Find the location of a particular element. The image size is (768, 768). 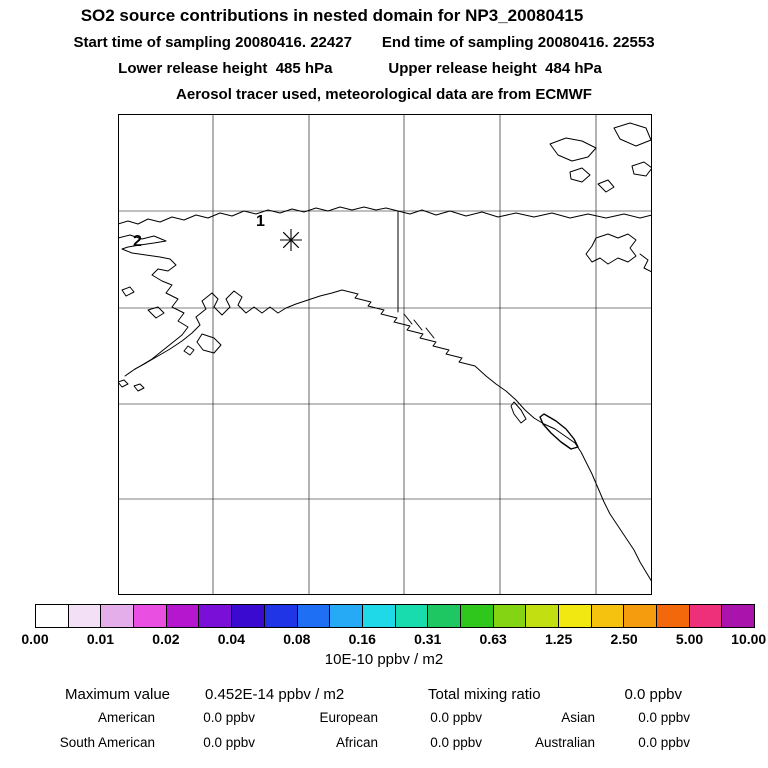

start-time-text: Start time of sampling 20080416. 22427 is located at coordinates (212, 42).